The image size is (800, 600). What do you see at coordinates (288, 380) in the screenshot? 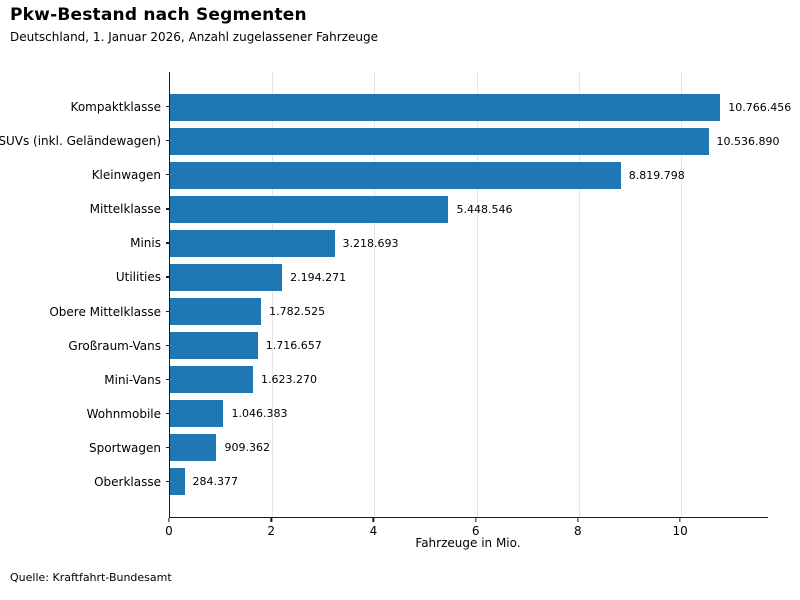
I see `value-label: 1.623.270` at bounding box center [288, 380].